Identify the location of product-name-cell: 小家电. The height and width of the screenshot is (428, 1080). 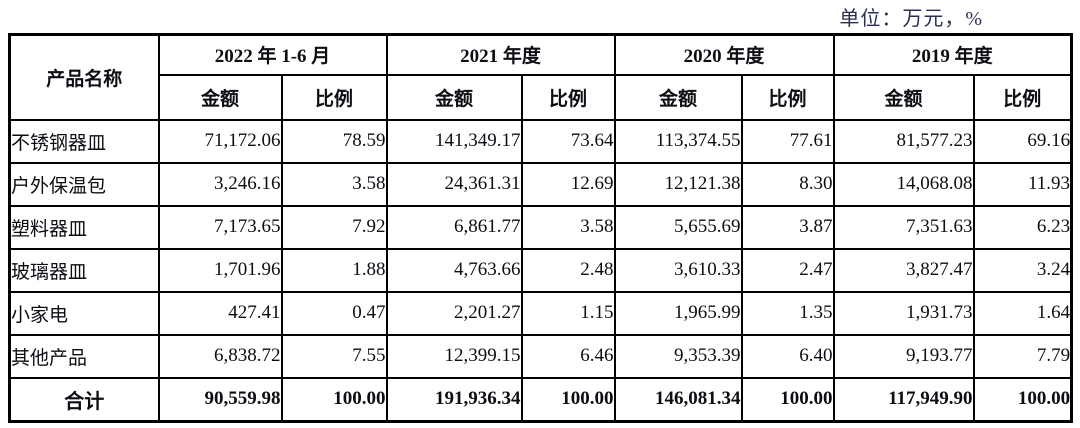
(84, 313).